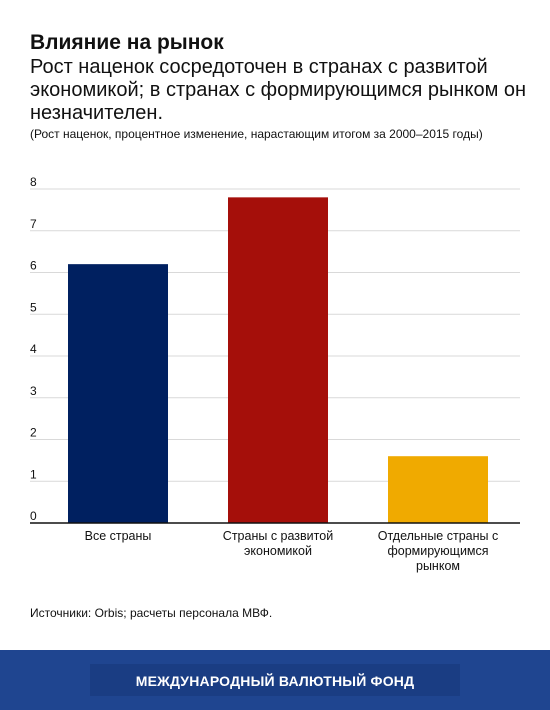  I want to click on chart-title: Влияние на рынок, so click(127, 42).